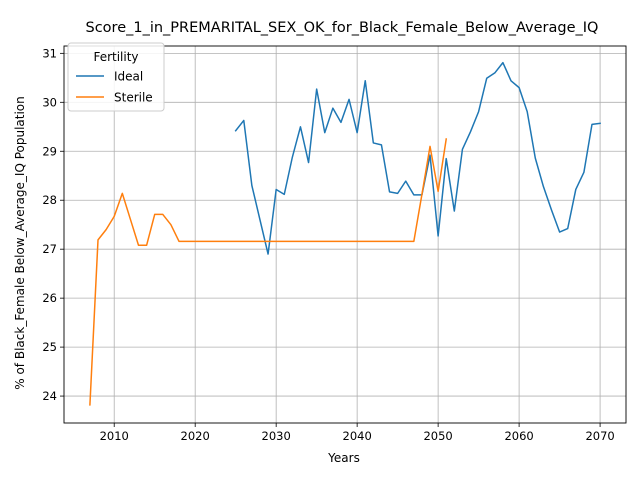  What do you see at coordinates (357, 436) in the screenshot?
I see `x-tick-label: 2040` at bounding box center [357, 436].